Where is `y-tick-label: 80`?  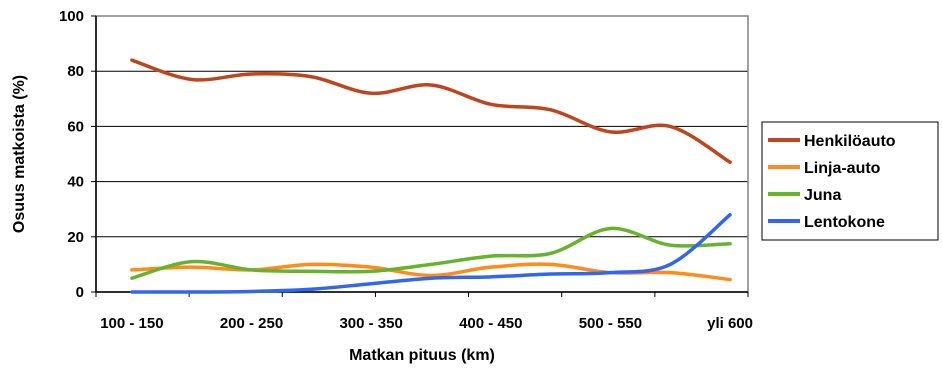
y-tick-label: 80 is located at coordinates (75, 71).